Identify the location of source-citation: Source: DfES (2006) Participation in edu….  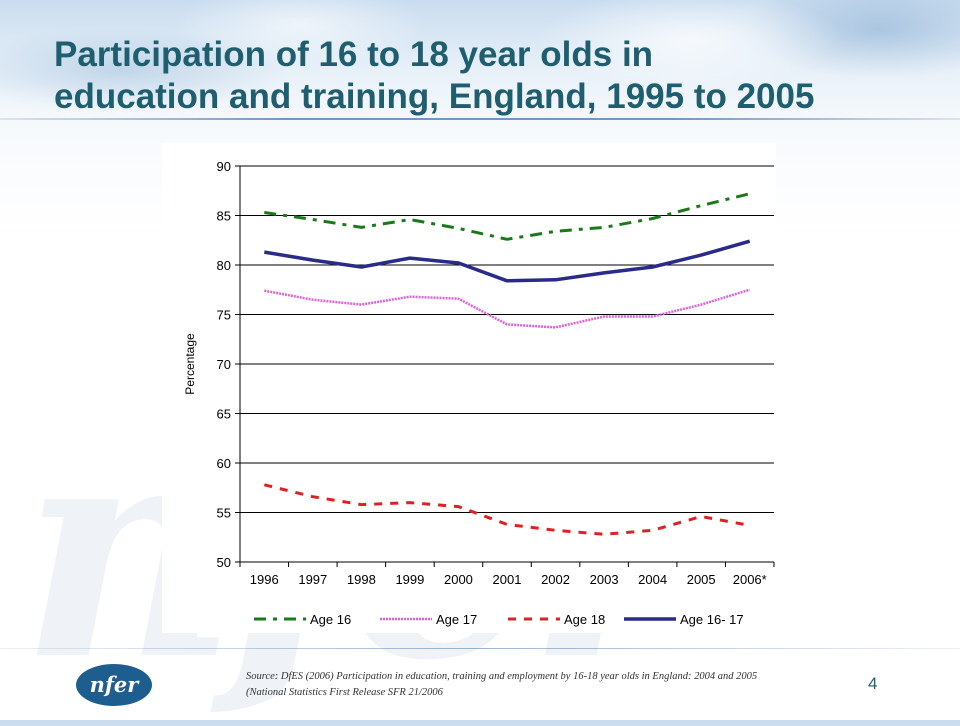
(502, 684).